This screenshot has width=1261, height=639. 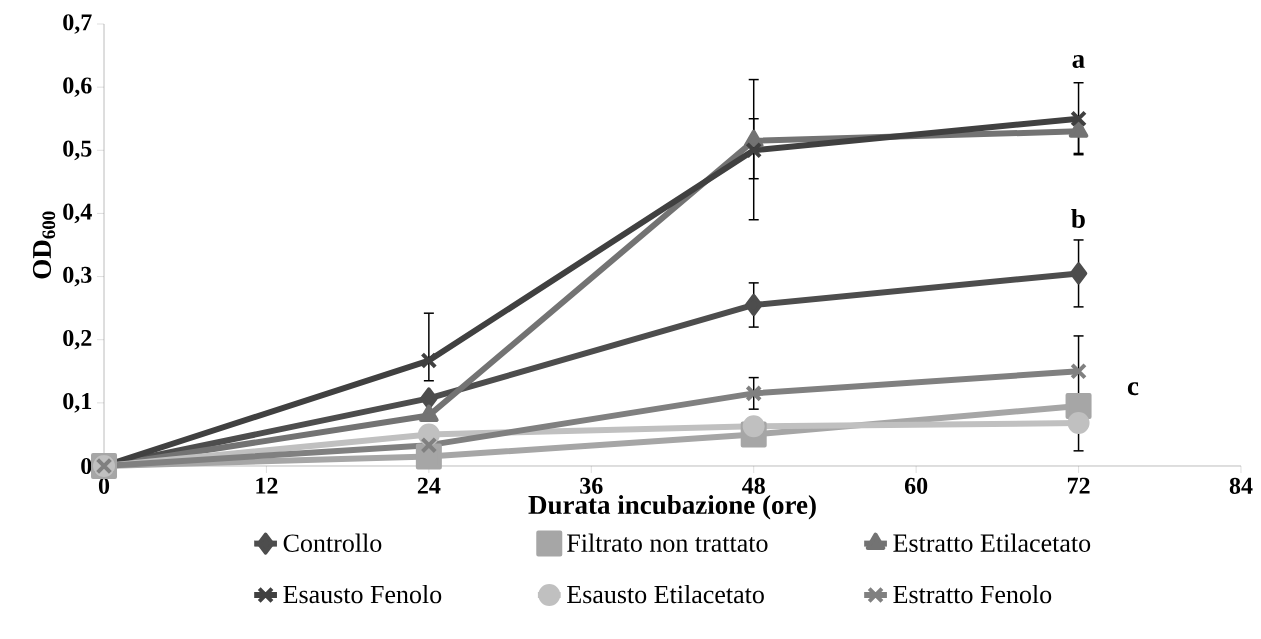 I want to click on y-tick-label: 0,4, so click(x=77, y=213).